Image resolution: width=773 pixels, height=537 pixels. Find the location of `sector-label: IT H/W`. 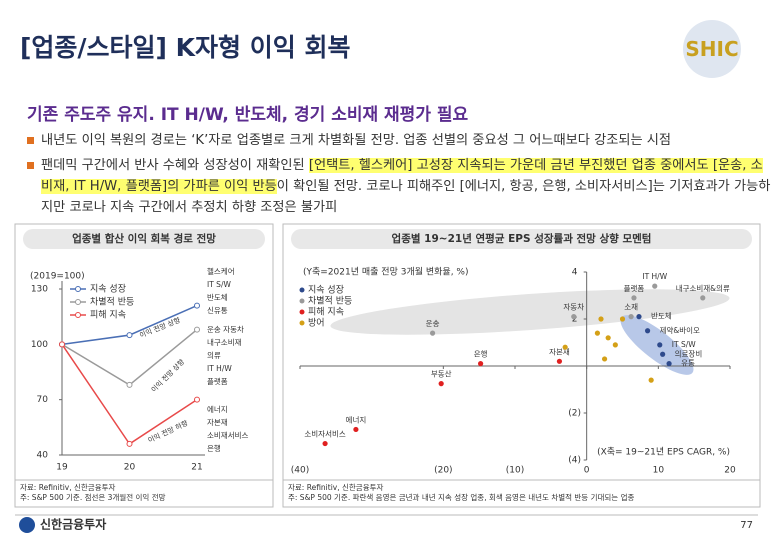

sector-label: IT H/W is located at coordinates (219, 368).